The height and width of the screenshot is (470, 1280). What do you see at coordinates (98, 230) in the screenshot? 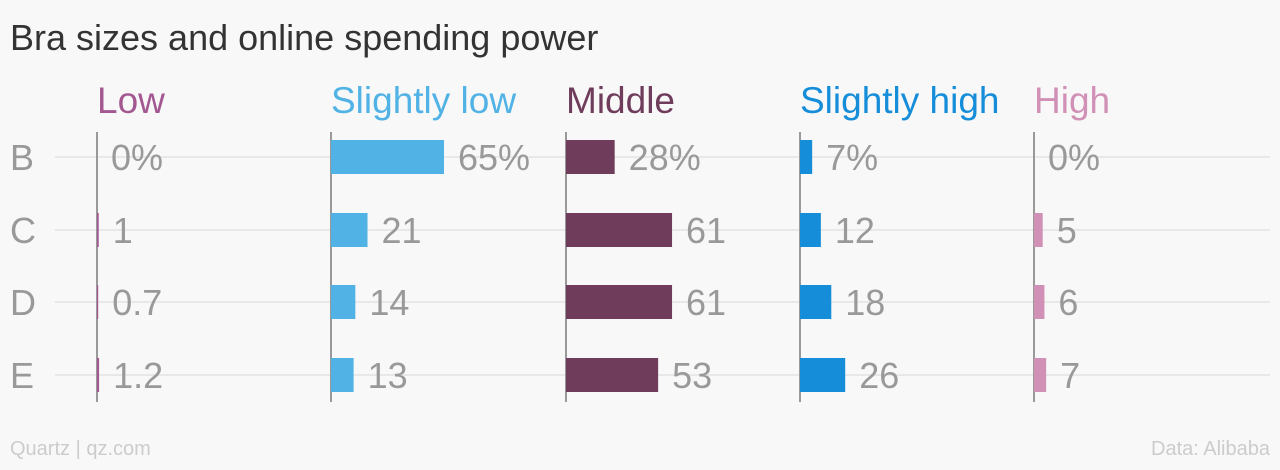
I see `bar-low-c` at bounding box center [98, 230].